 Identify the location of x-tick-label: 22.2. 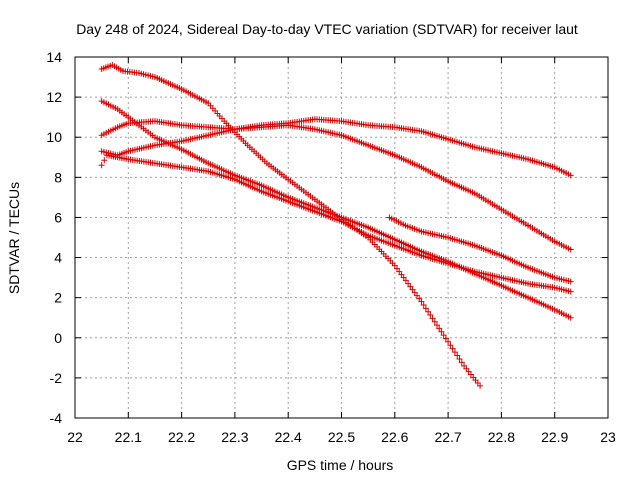
(181, 437).